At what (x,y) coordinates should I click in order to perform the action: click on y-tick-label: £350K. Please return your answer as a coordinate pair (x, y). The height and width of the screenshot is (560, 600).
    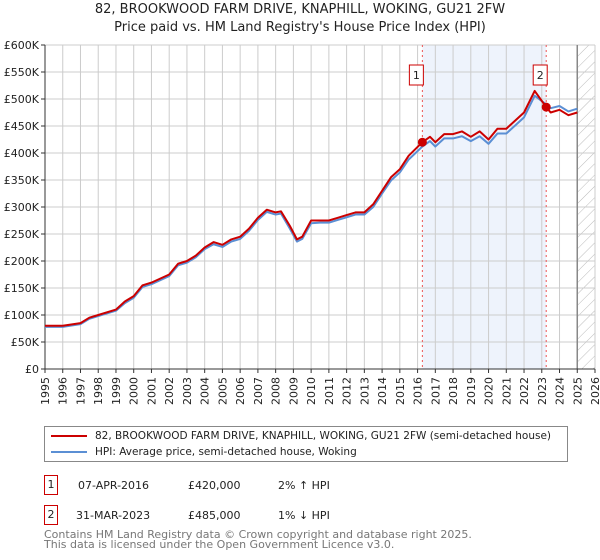
    Looking at the image, I should click on (22, 180).